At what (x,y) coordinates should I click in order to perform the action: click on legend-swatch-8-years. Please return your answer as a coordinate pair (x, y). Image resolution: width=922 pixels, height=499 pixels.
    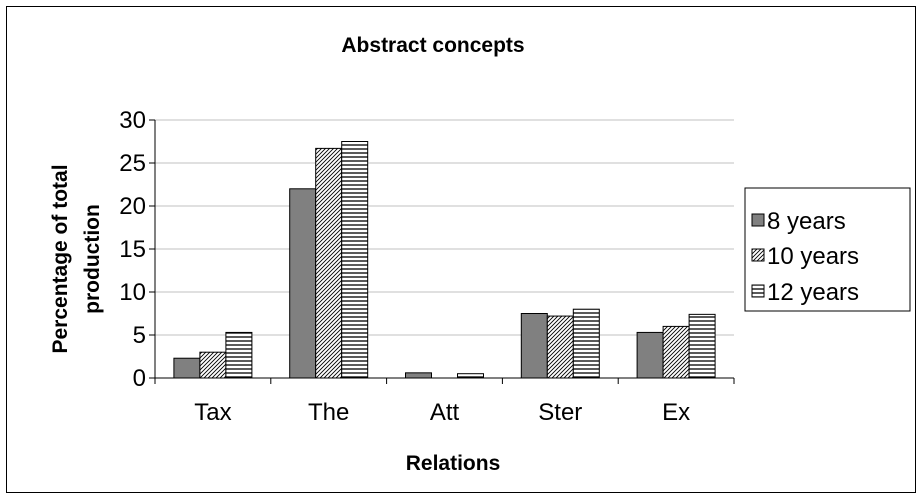
    Looking at the image, I should click on (758, 220).